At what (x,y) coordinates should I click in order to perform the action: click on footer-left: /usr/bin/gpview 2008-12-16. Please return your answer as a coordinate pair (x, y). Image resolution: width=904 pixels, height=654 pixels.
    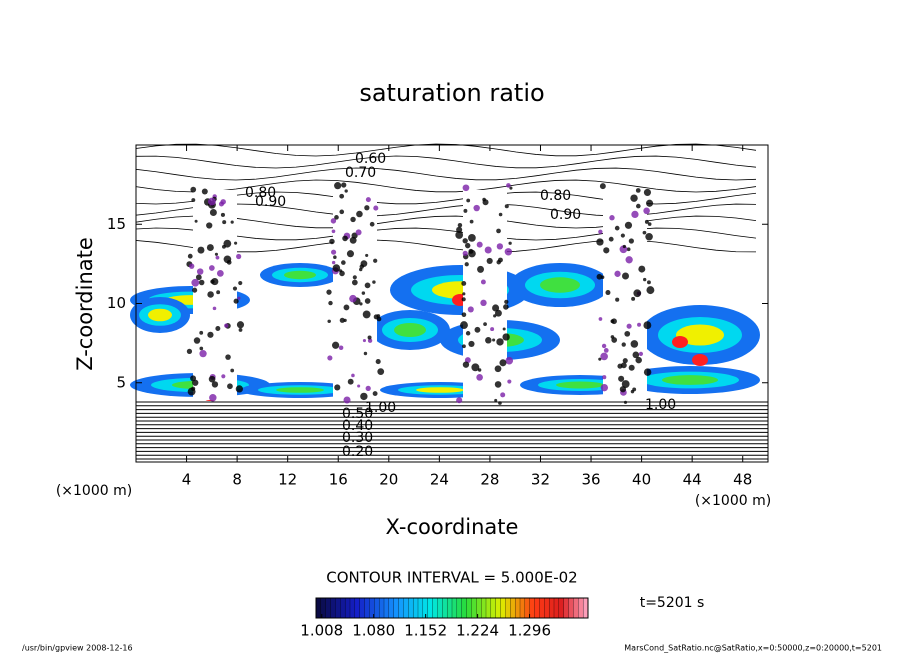
    Looking at the image, I should click on (77, 648).